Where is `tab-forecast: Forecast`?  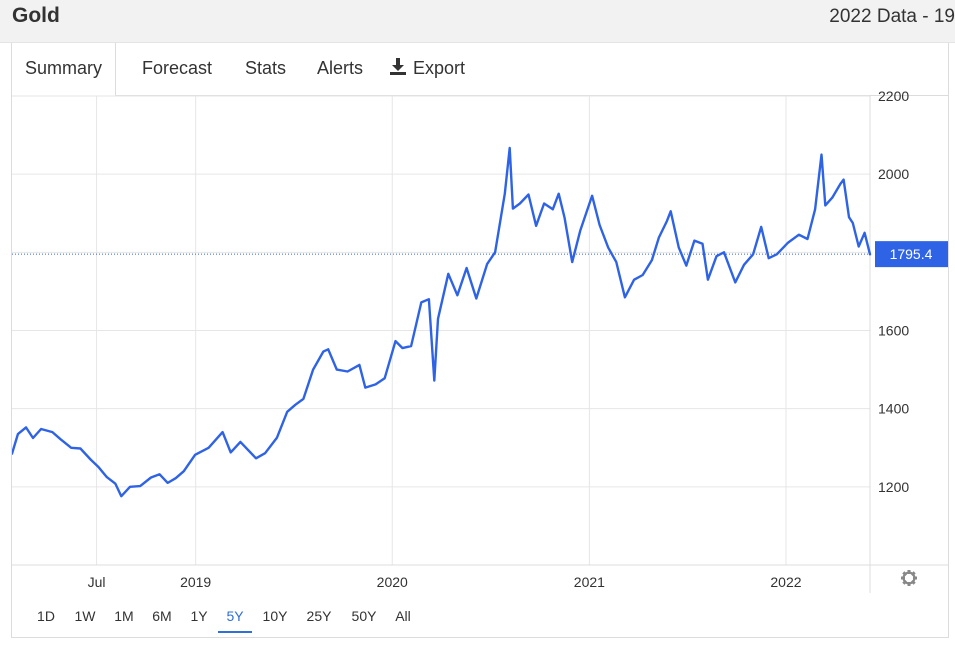 tab-forecast: Forecast is located at coordinates (177, 69).